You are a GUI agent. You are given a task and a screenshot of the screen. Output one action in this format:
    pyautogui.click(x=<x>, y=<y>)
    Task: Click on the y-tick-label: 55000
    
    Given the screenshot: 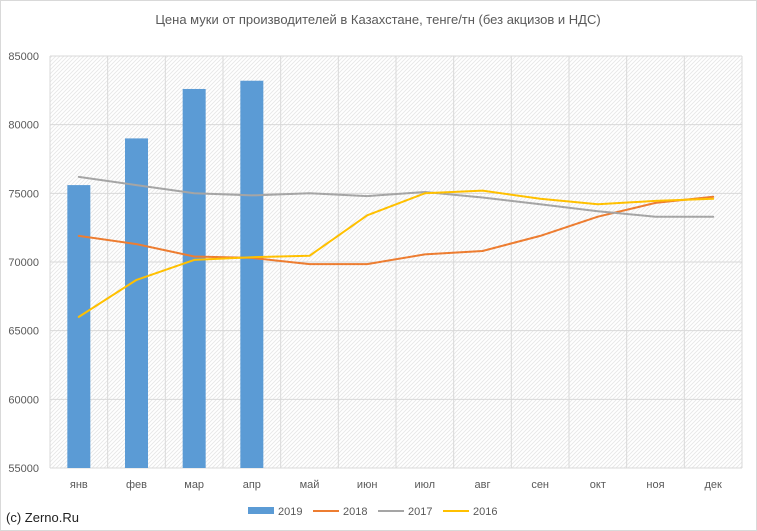 What is the action you would take?
    pyautogui.click(x=23, y=469)
    